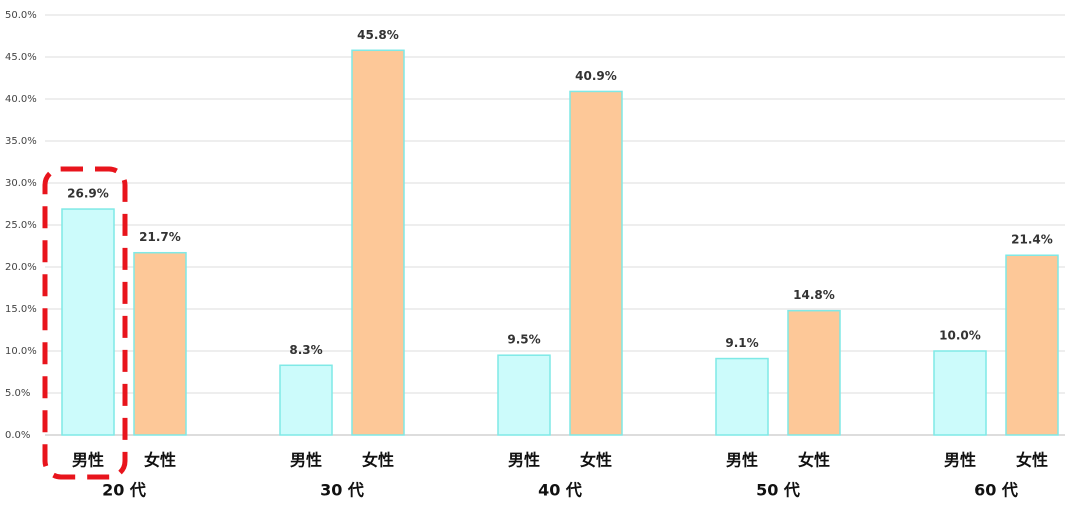  I want to click on y-tick-label: 10.0%, so click(21, 351).